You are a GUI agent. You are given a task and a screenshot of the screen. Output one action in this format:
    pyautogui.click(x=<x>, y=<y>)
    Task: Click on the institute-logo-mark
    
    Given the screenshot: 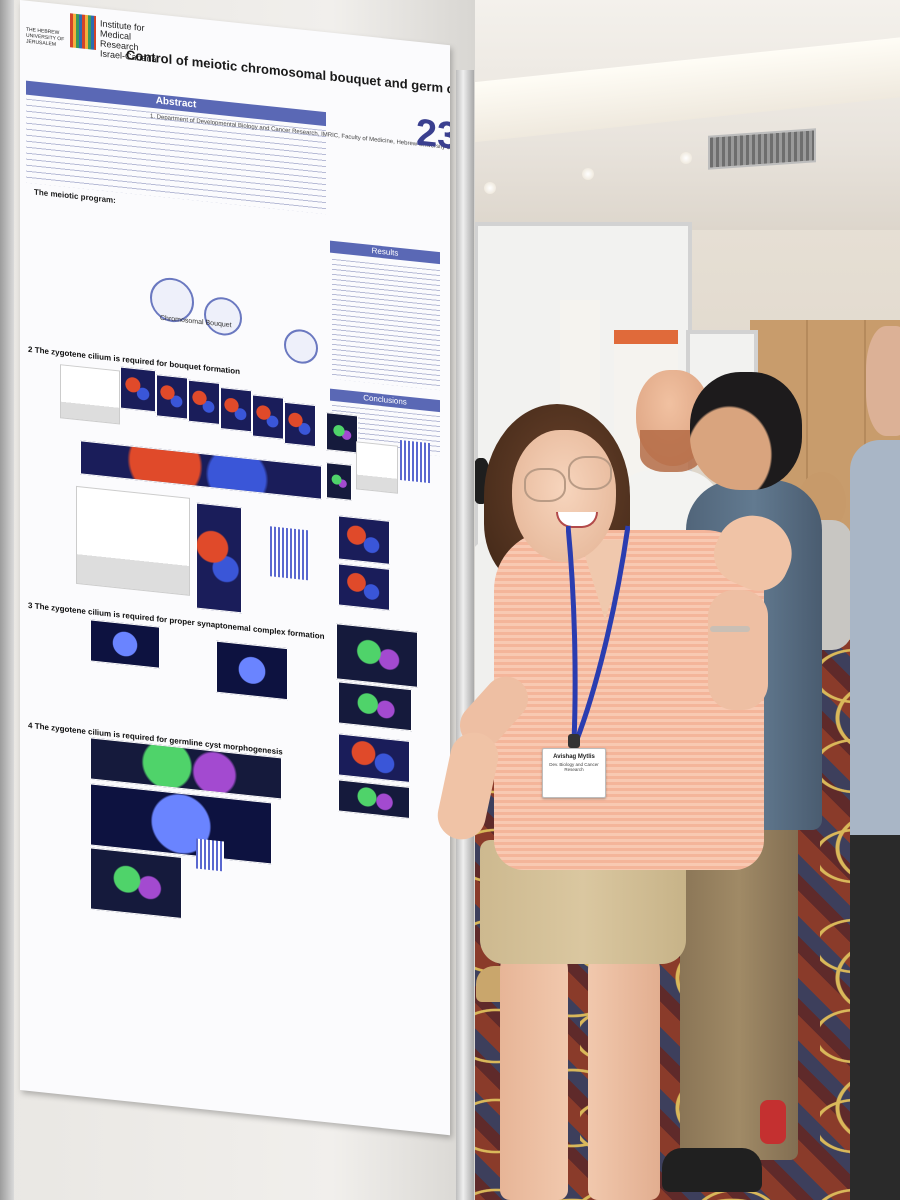 What is the action you would take?
    pyautogui.click(x=83, y=31)
    